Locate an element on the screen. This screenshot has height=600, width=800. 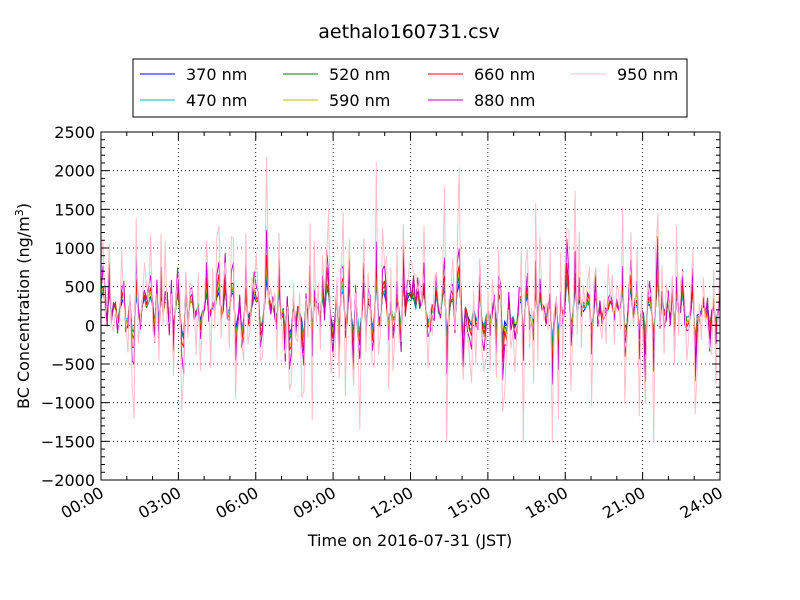
x-tick-label: 18:00 is located at coordinates (546, 503).